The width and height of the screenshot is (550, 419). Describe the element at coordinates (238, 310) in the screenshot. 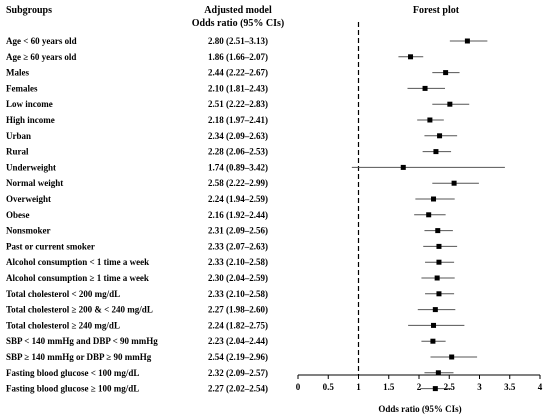

I see `row-or-text: 2.27 (1.98–2.60)` at that location.